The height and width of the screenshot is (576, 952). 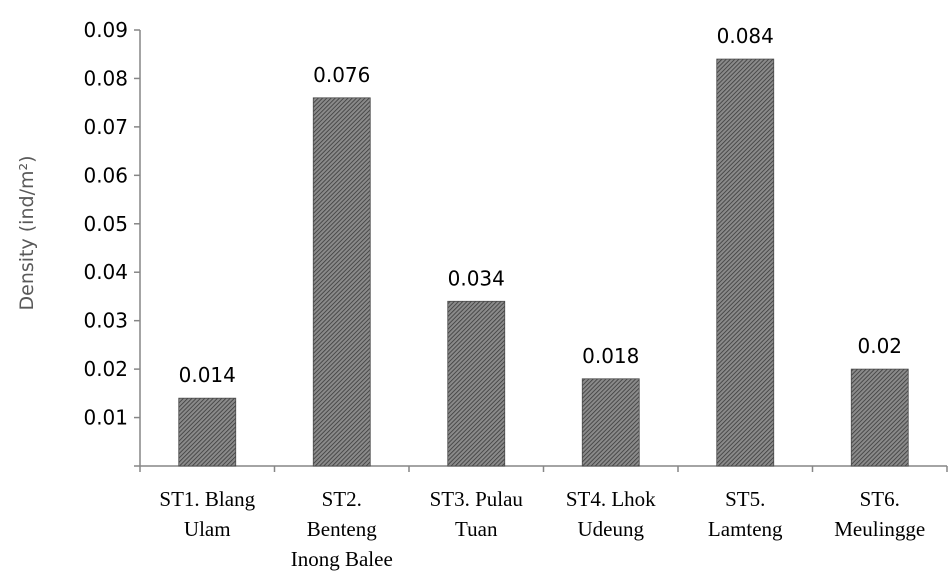 What do you see at coordinates (745, 36) in the screenshot?
I see `data-label: 0.084` at bounding box center [745, 36].